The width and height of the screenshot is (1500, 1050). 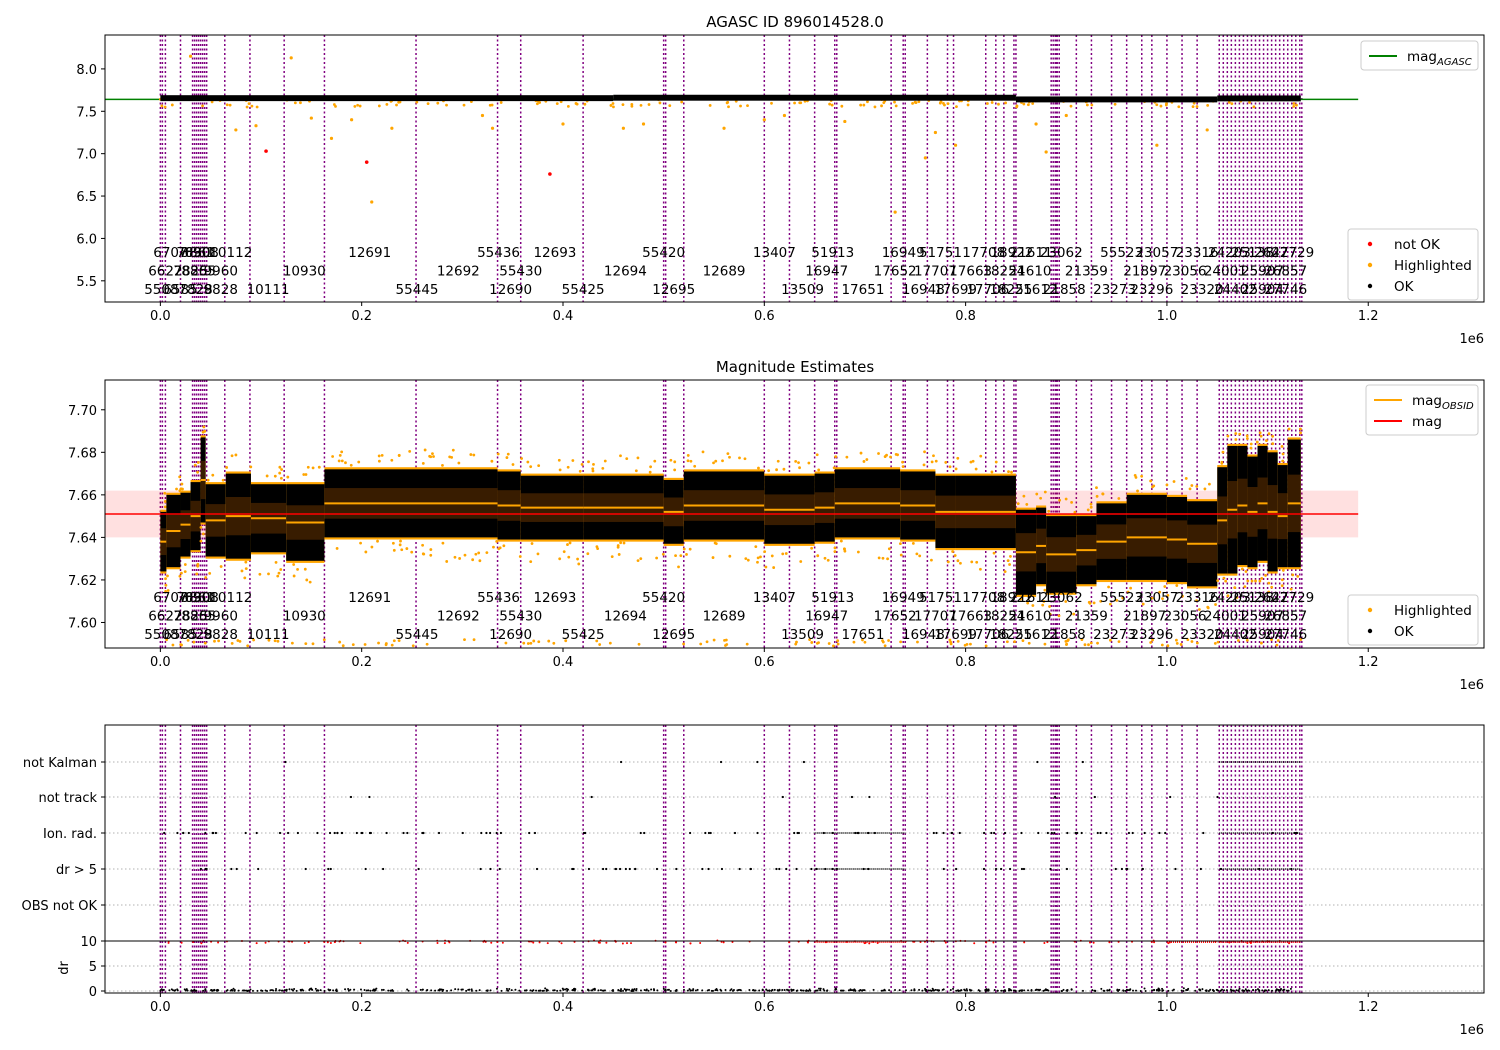 I want to click on obsid-label: 23056, so click(x=1185, y=617).